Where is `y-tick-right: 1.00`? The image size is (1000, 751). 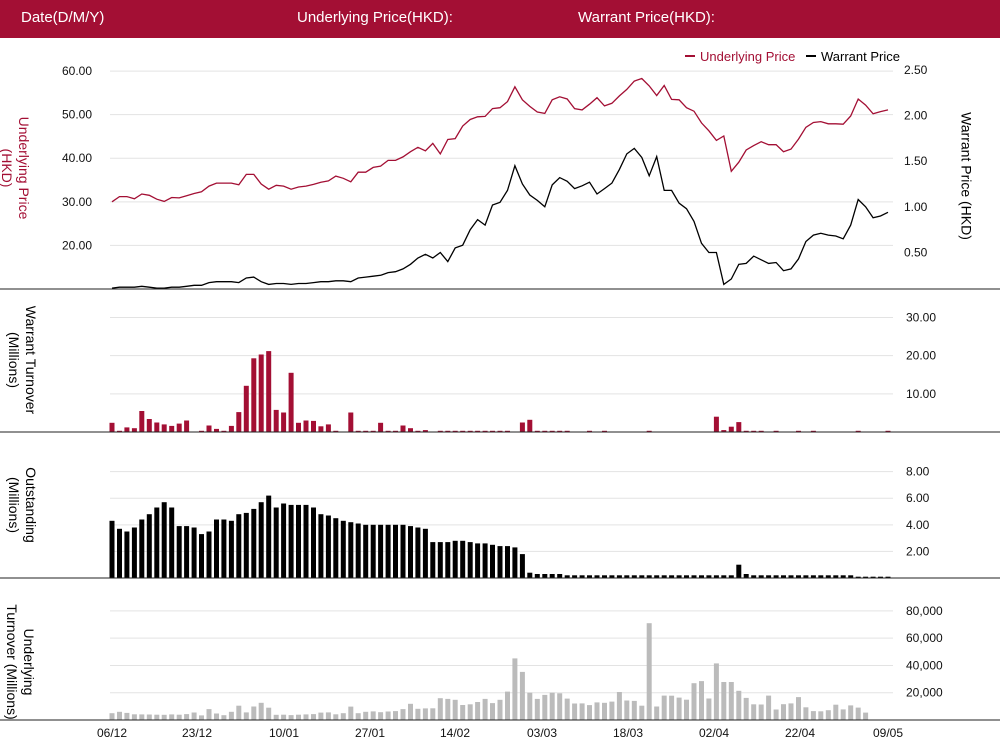
y-tick-right: 1.00 is located at coordinates (916, 207).